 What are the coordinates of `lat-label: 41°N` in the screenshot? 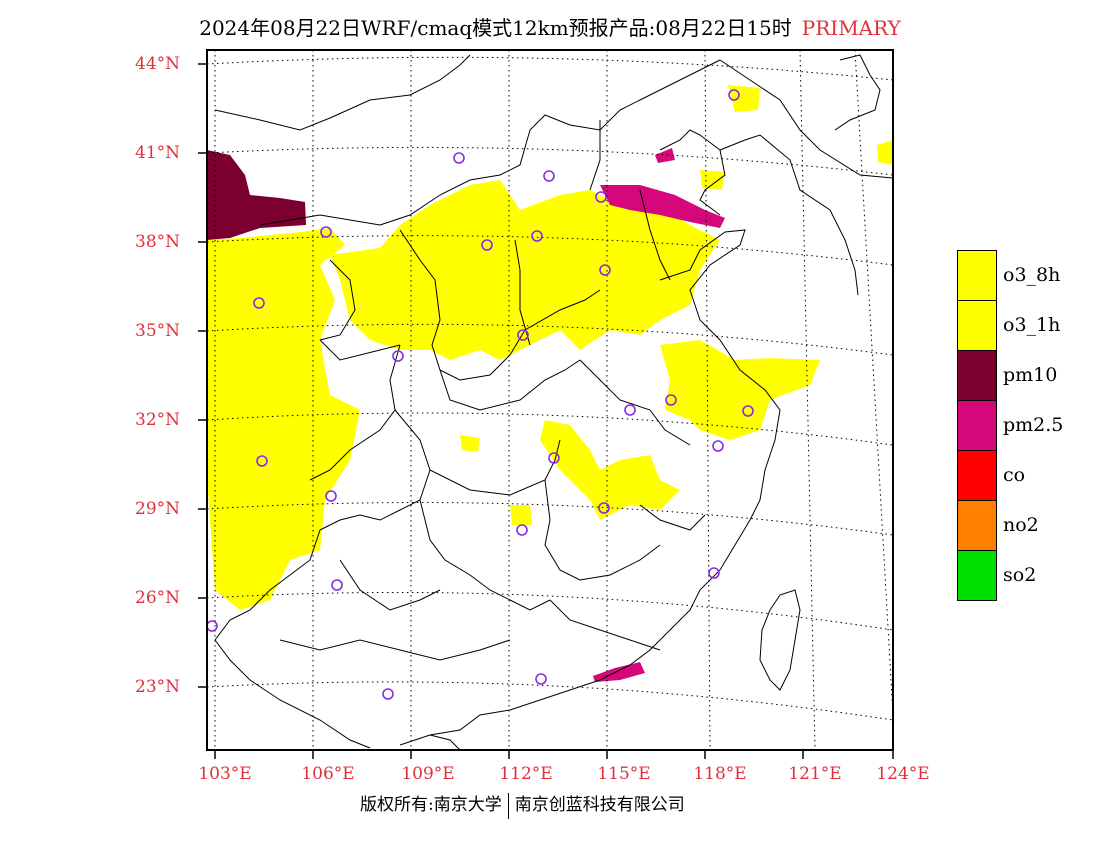 It's located at (158, 153).